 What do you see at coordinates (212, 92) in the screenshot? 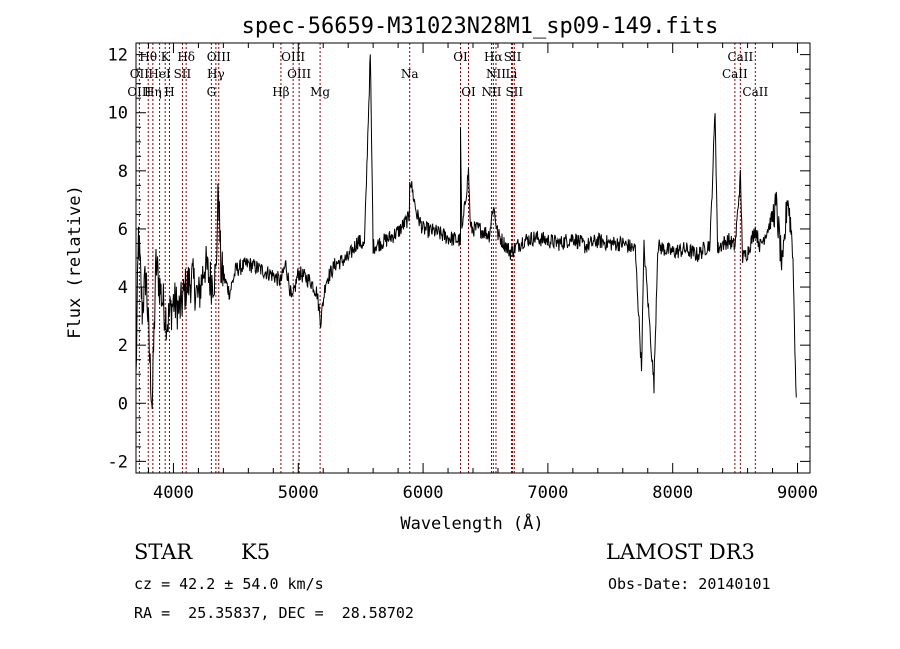
I see `emission-line-label: G` at bounding box center [212, 92].